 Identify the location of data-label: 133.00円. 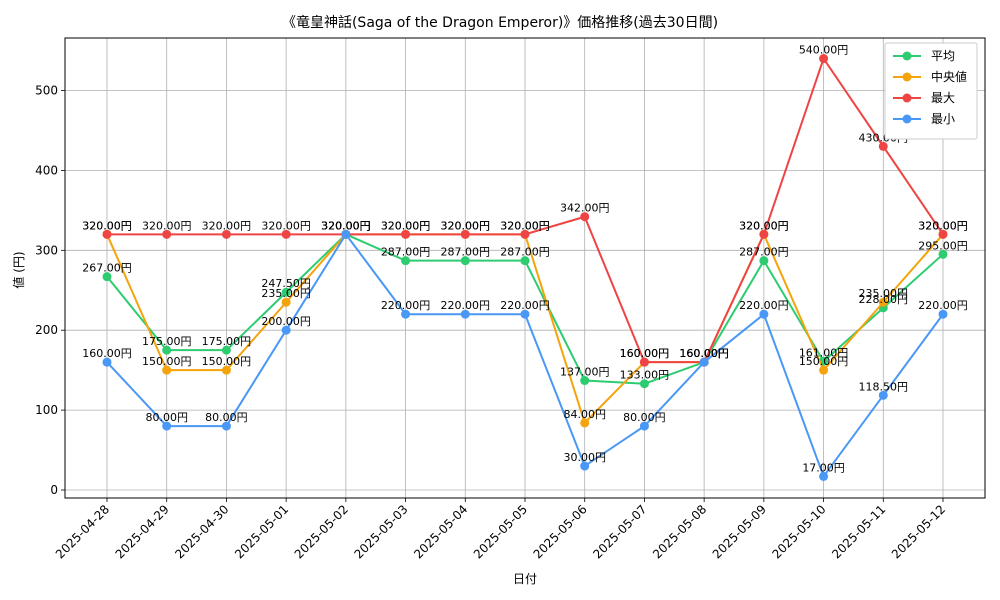
(645, 375).